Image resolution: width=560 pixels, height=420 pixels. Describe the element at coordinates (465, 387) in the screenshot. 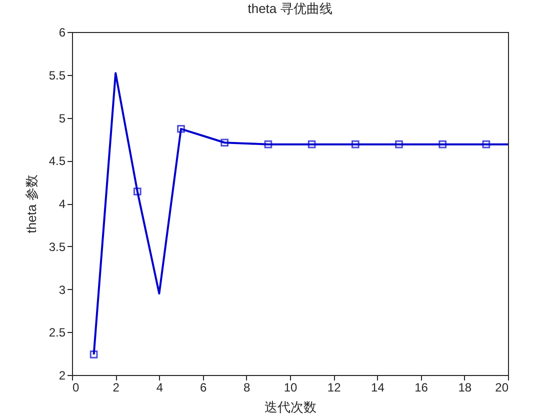

I see `x-tick-label: 18` at that location.